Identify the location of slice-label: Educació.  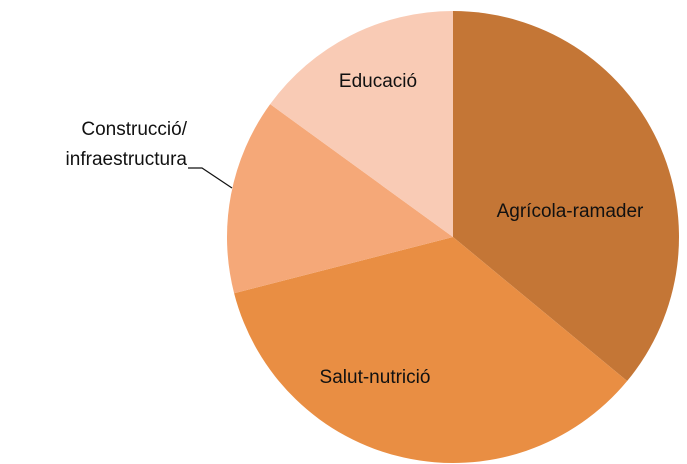
(378, 81).